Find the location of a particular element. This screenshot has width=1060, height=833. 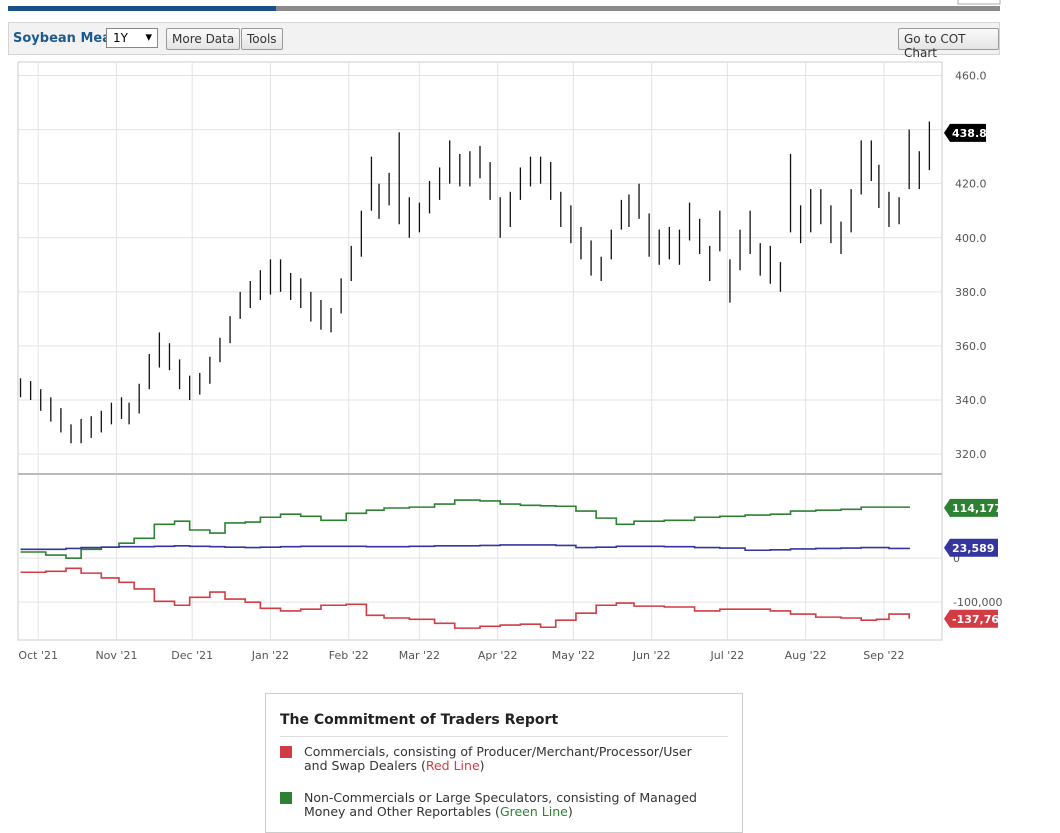

progress-track is located at coordinates (504, 8).